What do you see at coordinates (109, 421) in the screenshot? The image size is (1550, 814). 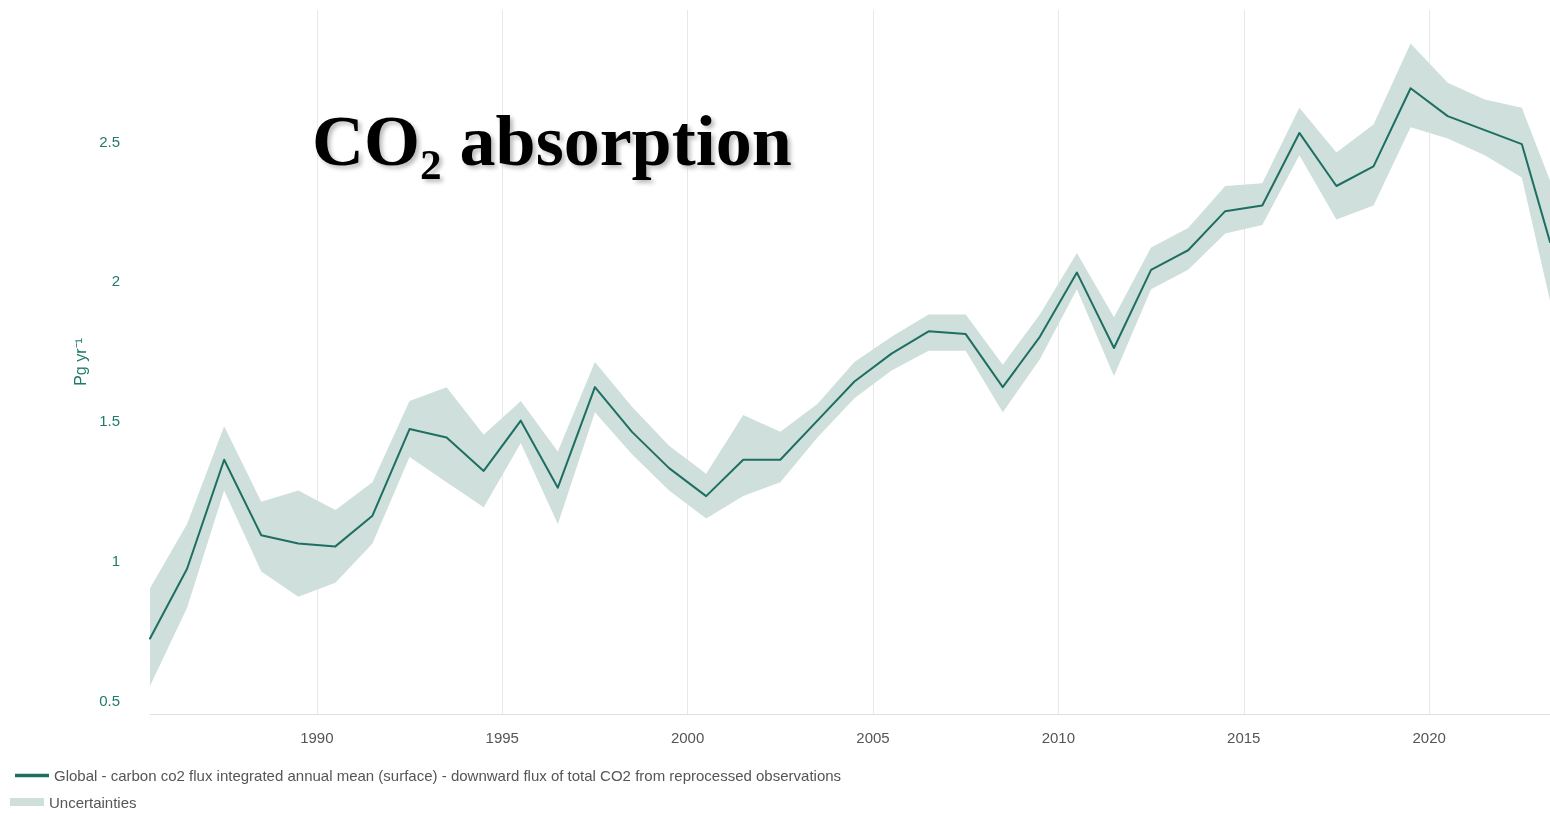 I see `y-tick-label: 1.5` at bounding box center [109, 421].